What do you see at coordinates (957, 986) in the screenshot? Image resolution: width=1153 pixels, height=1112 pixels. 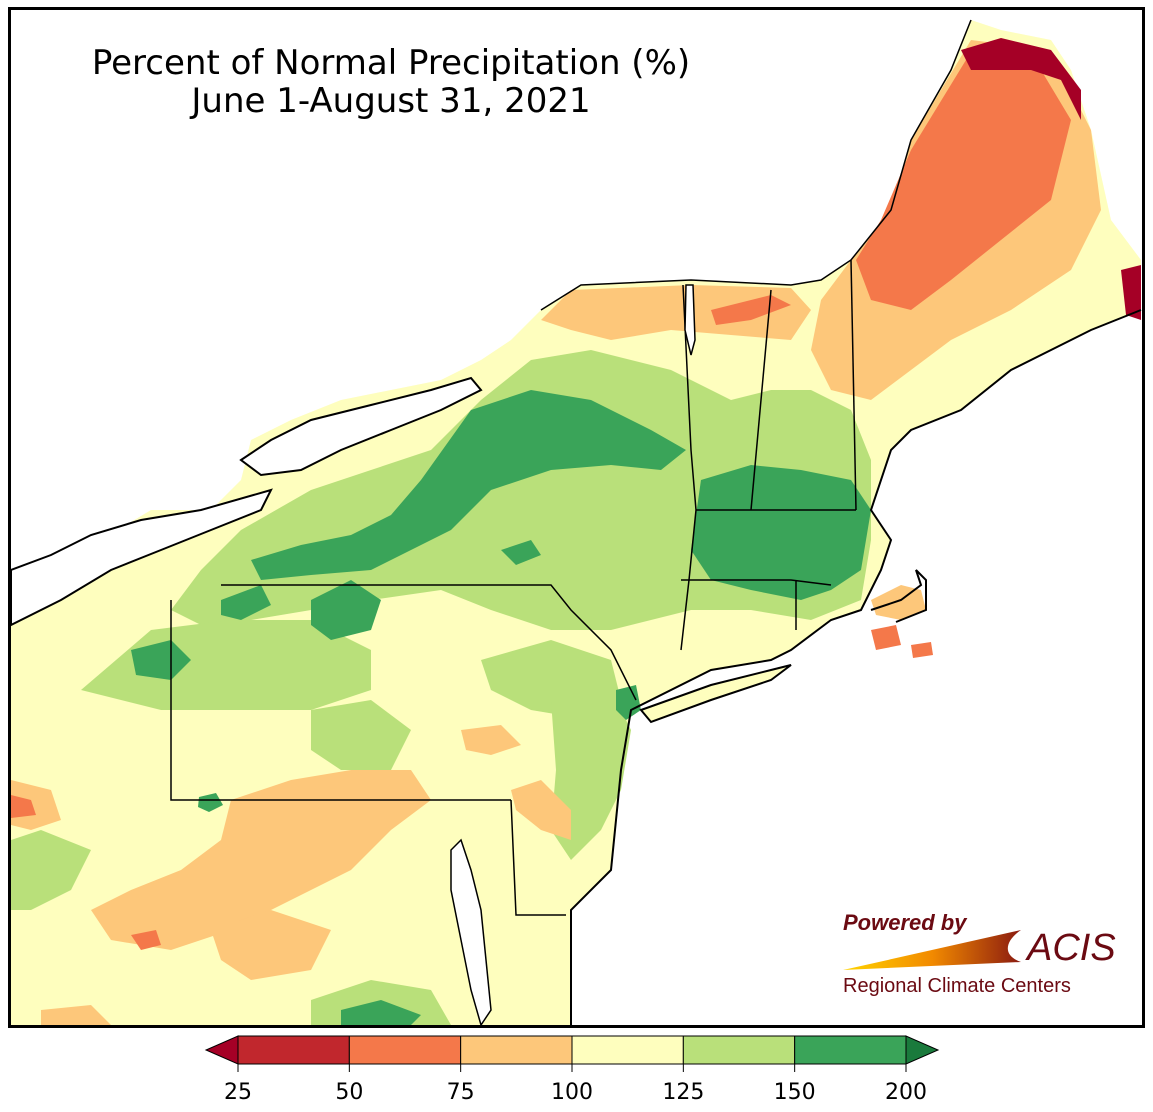 I see `logo-rcc: Regional Climate Centers` at bounding box center [957, 986].